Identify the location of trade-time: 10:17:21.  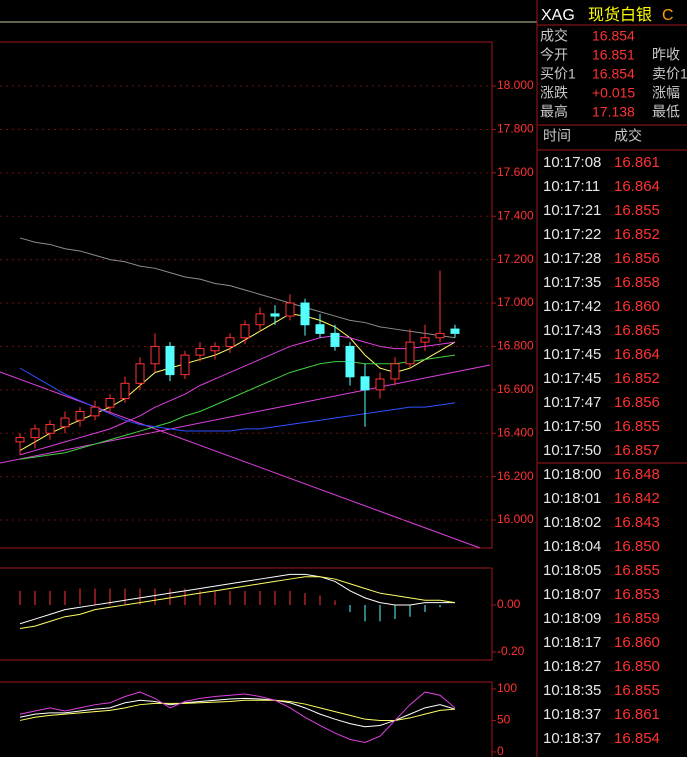
(572, 210).